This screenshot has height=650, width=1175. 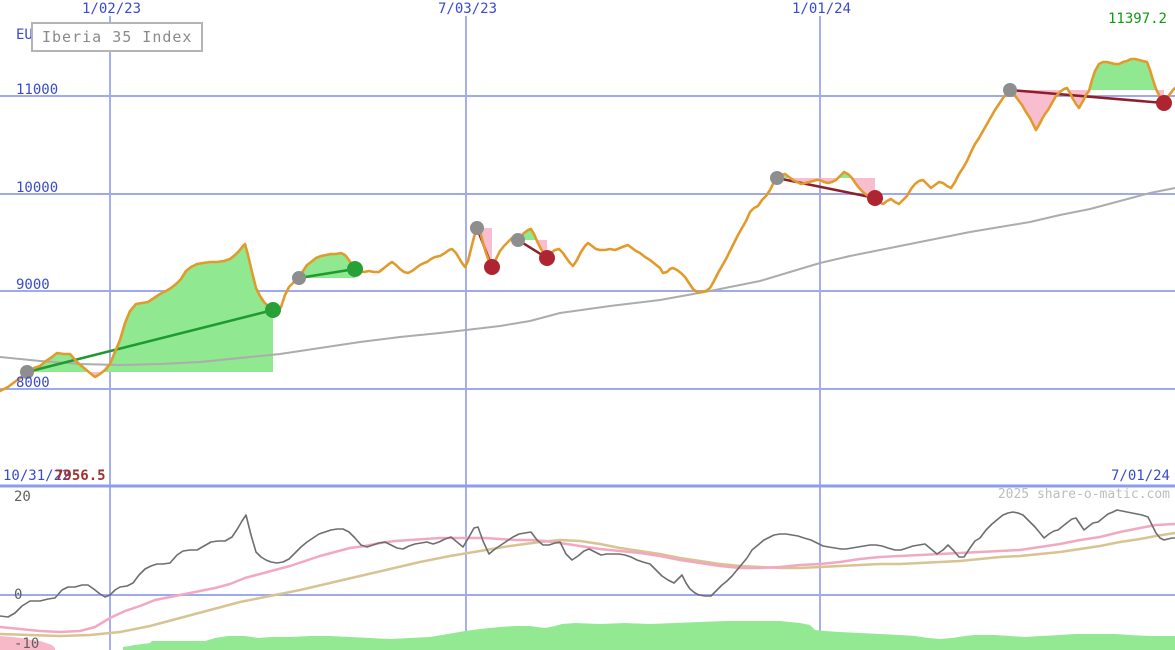 I want to click on oscillator-pink-area, so click(x=27, y=643).